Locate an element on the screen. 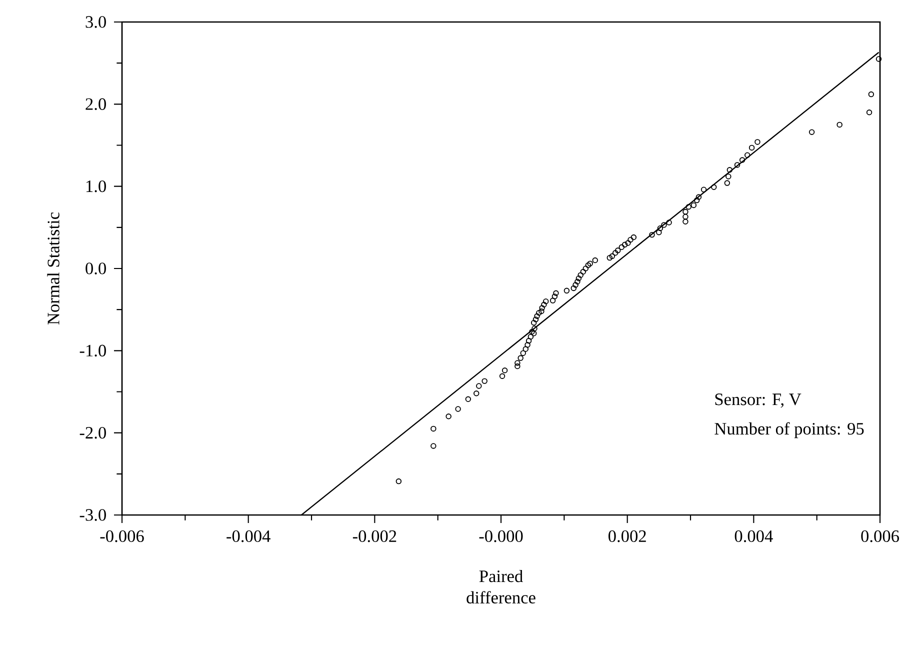 Image resolution: width=910 pixels, height=649 pixels. annotation: Number of points: 95 is located at coordinates (789, 430).